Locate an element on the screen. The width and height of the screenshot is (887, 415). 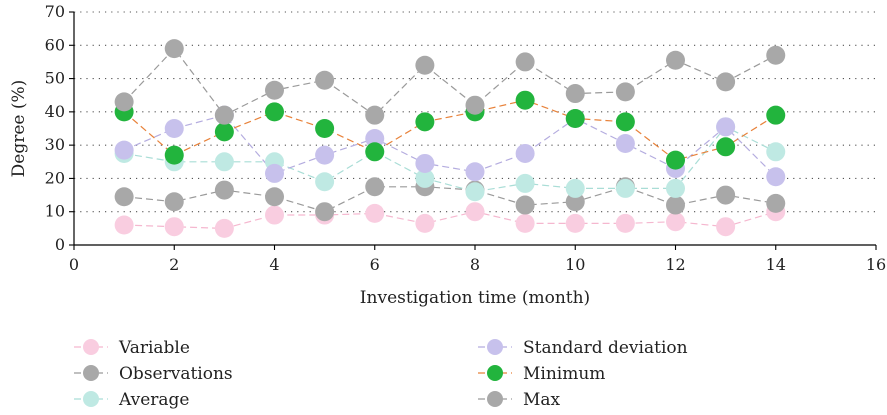
x-tick-label: 16 is located at coordinates (876, 264).